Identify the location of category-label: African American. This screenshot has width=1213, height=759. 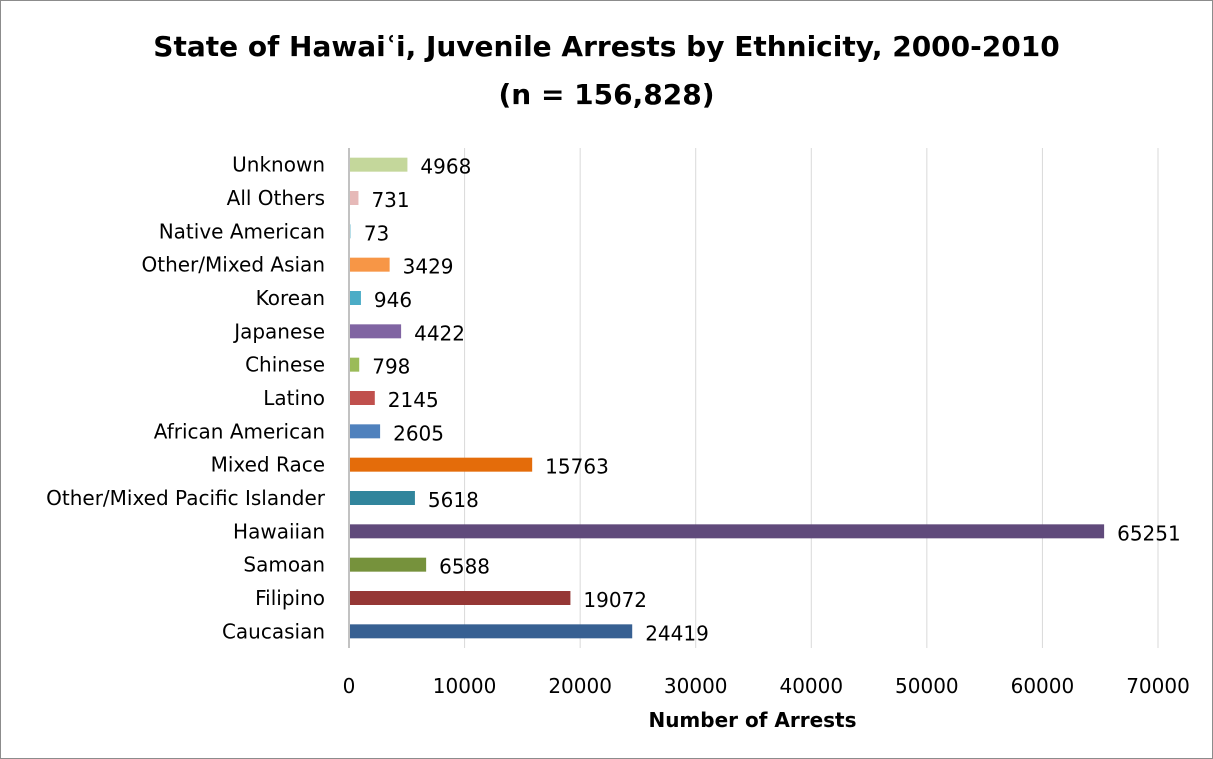
(239, 431).